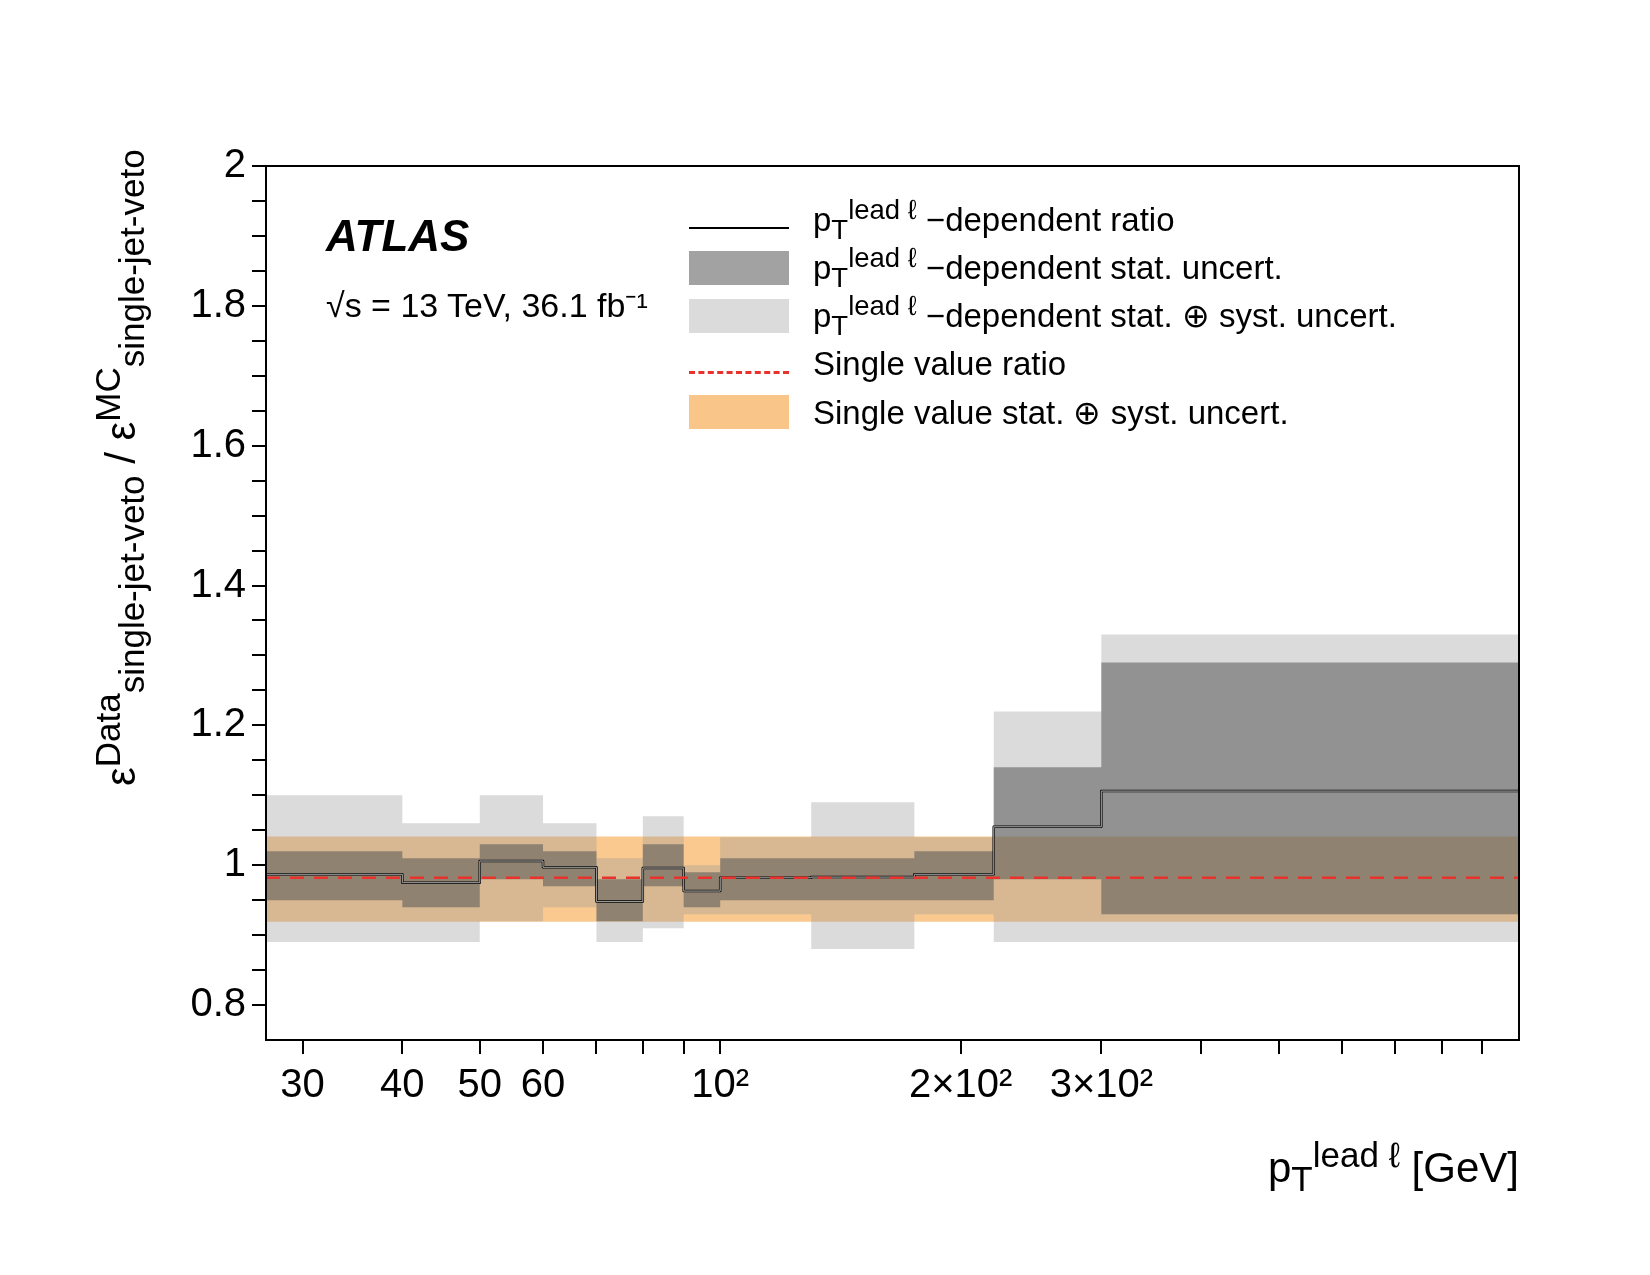  What do you see at coordinates (1105, 315) in the screenshot?
I see `legend-label: p$_{T}$$^{lead ℓ}$ −dependent stat. ⊕ syst. uncert.` at bounding box center [1105, 315].